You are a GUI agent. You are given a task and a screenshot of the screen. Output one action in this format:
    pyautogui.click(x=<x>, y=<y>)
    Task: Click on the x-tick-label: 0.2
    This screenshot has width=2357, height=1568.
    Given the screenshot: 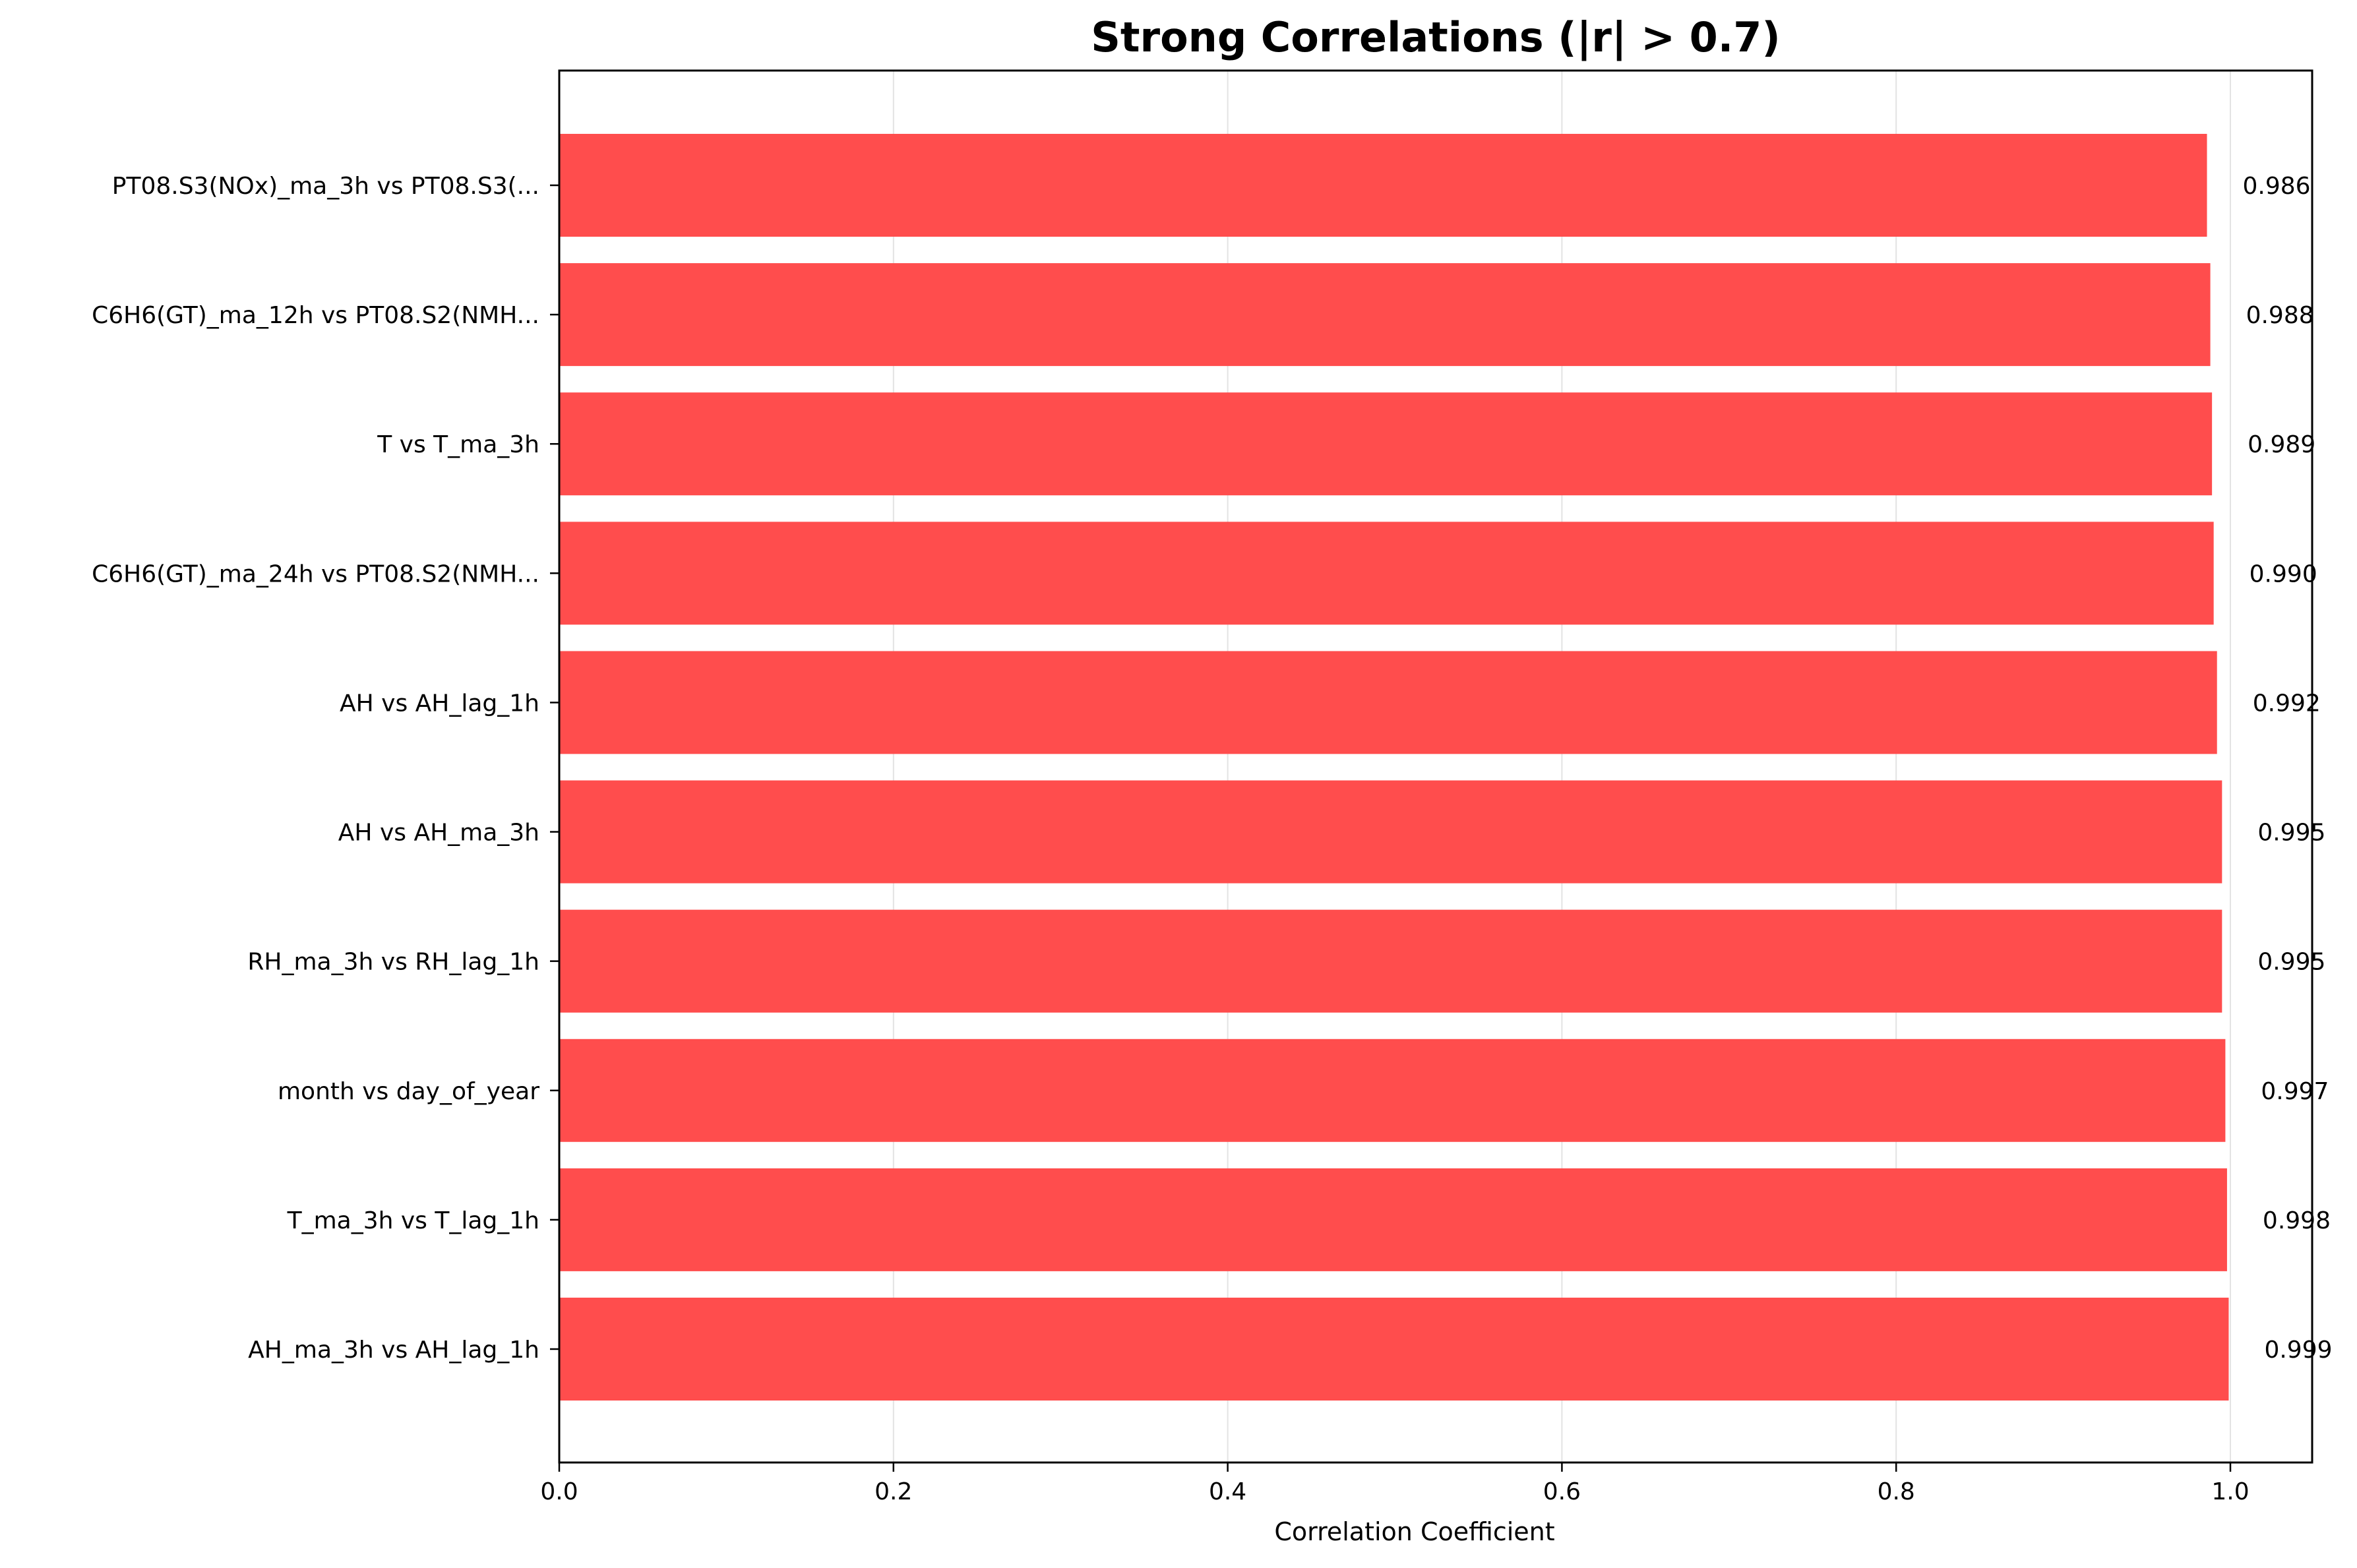 What is the action you would take?
    pyautogui.click(x=893, y=1492)
    